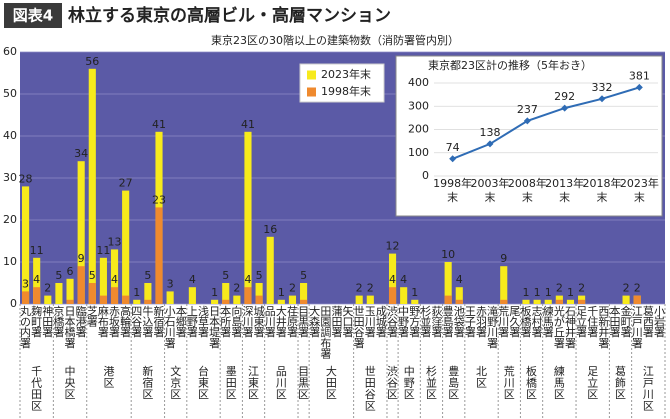  What do you see at coordinates (602, 87) in the screenshot?
I see `data-label: 332` at bounding box center [602, 87].